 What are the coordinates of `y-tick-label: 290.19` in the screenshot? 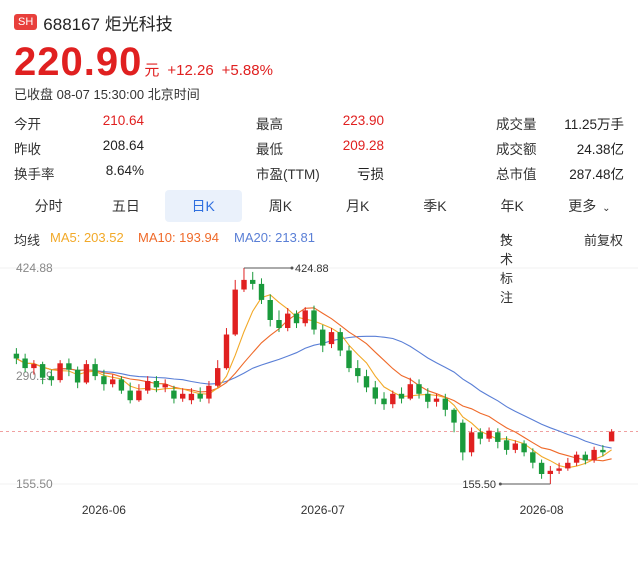 It's located at (34, 376).